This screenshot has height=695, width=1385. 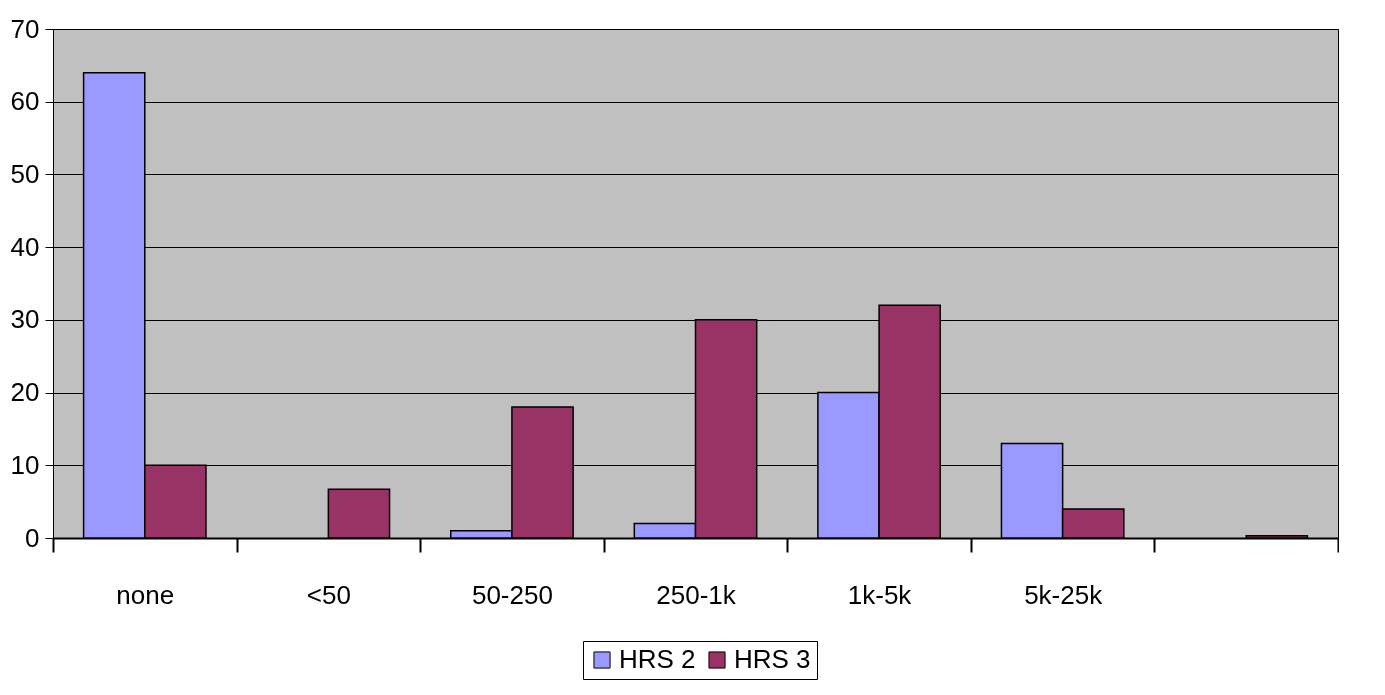 What do you see at coordinates (880, 594) in the screenshot?
I see `x-tick-label: 1k-5k` at bounding box center [880, 594].